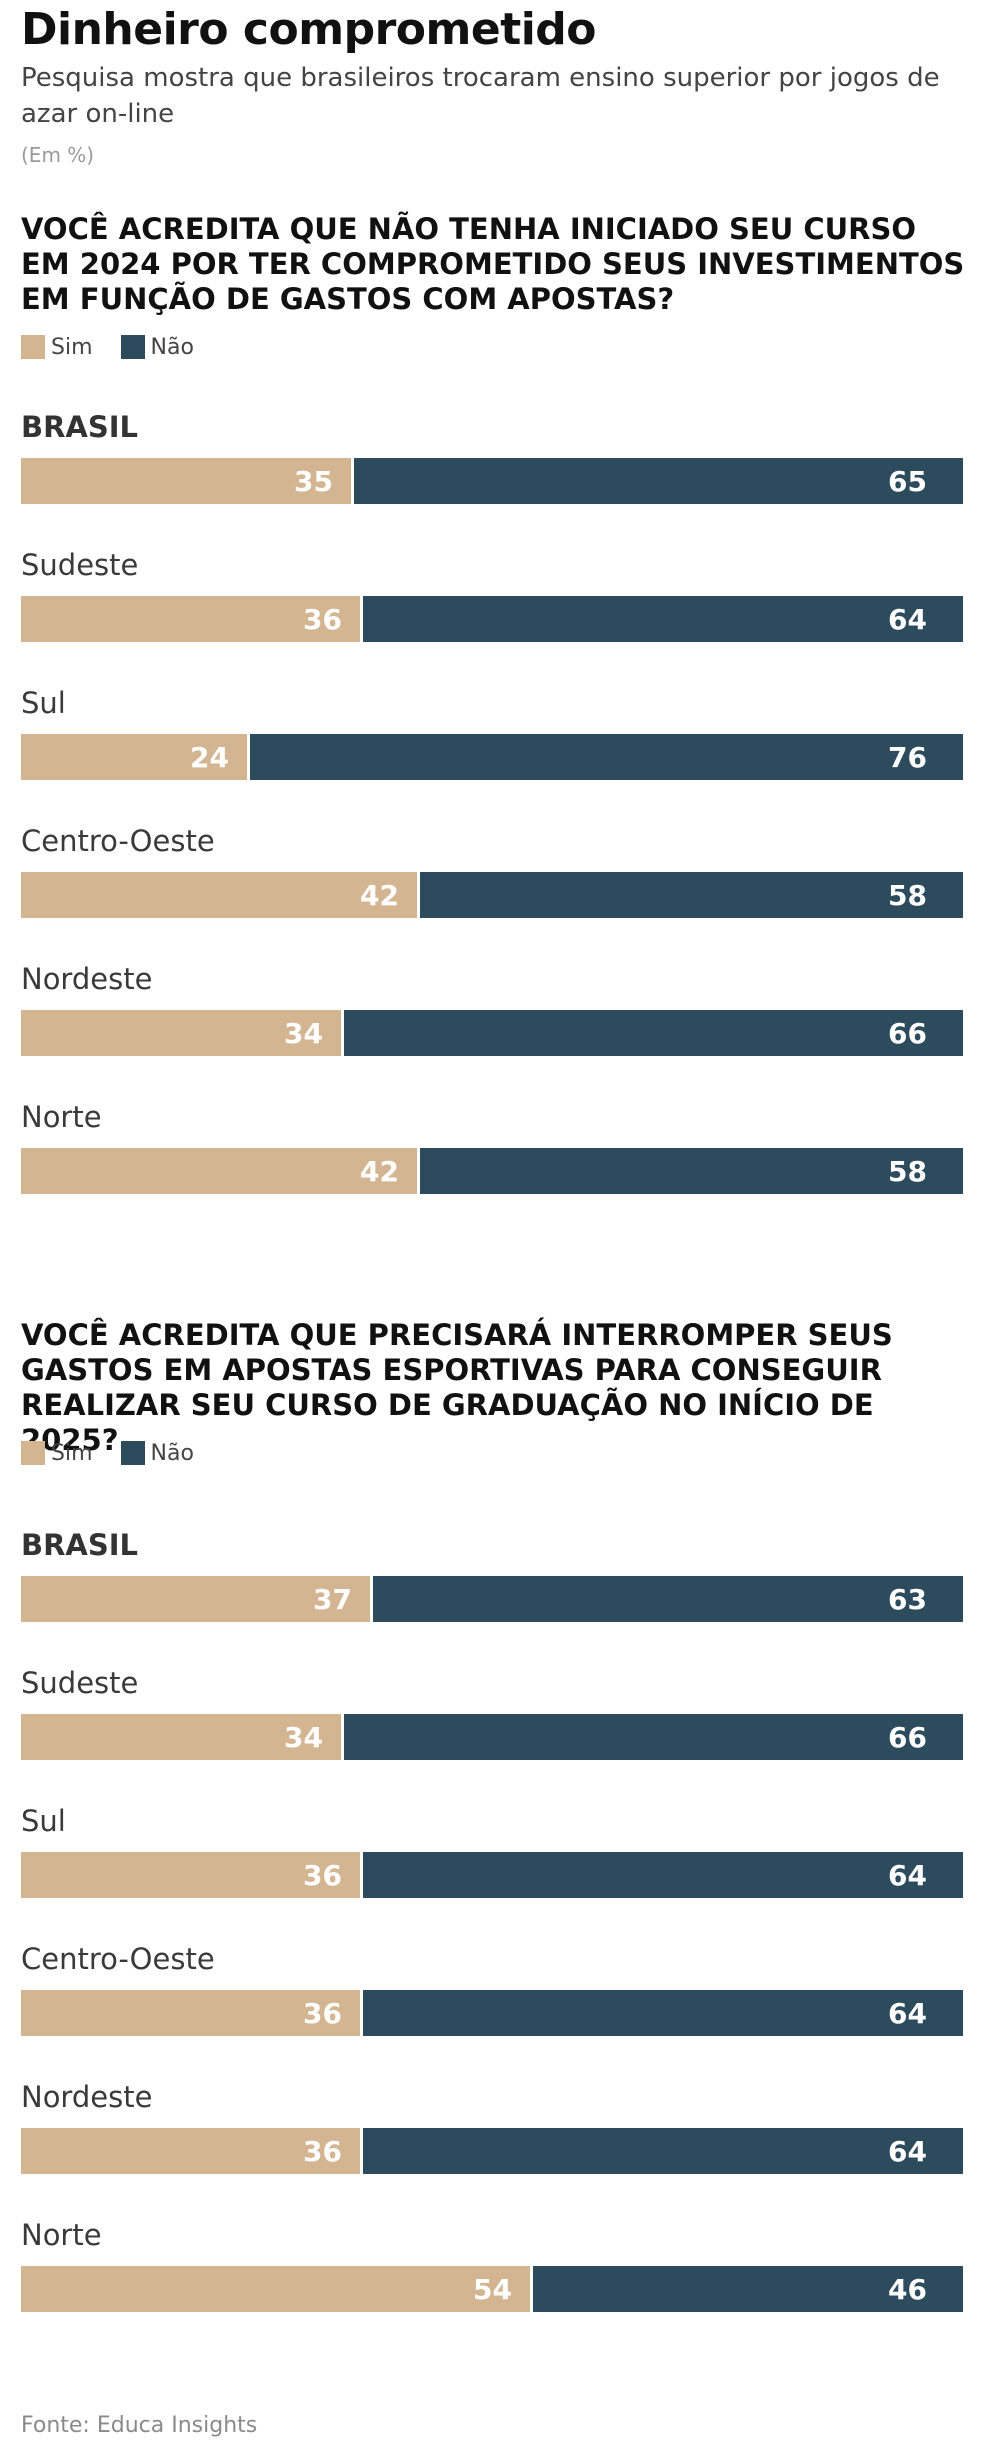  Describe the element at coordinates (275, 2289) in the screenshot. I see `bar-segment-sim: 54` at that location.